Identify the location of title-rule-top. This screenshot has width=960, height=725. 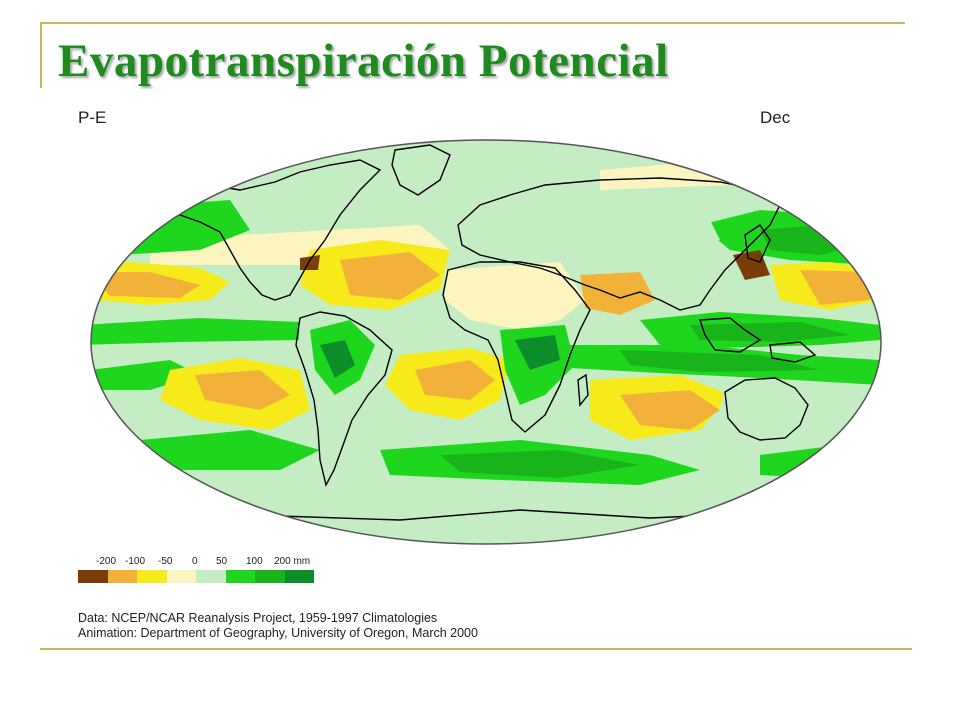
(472, 23).